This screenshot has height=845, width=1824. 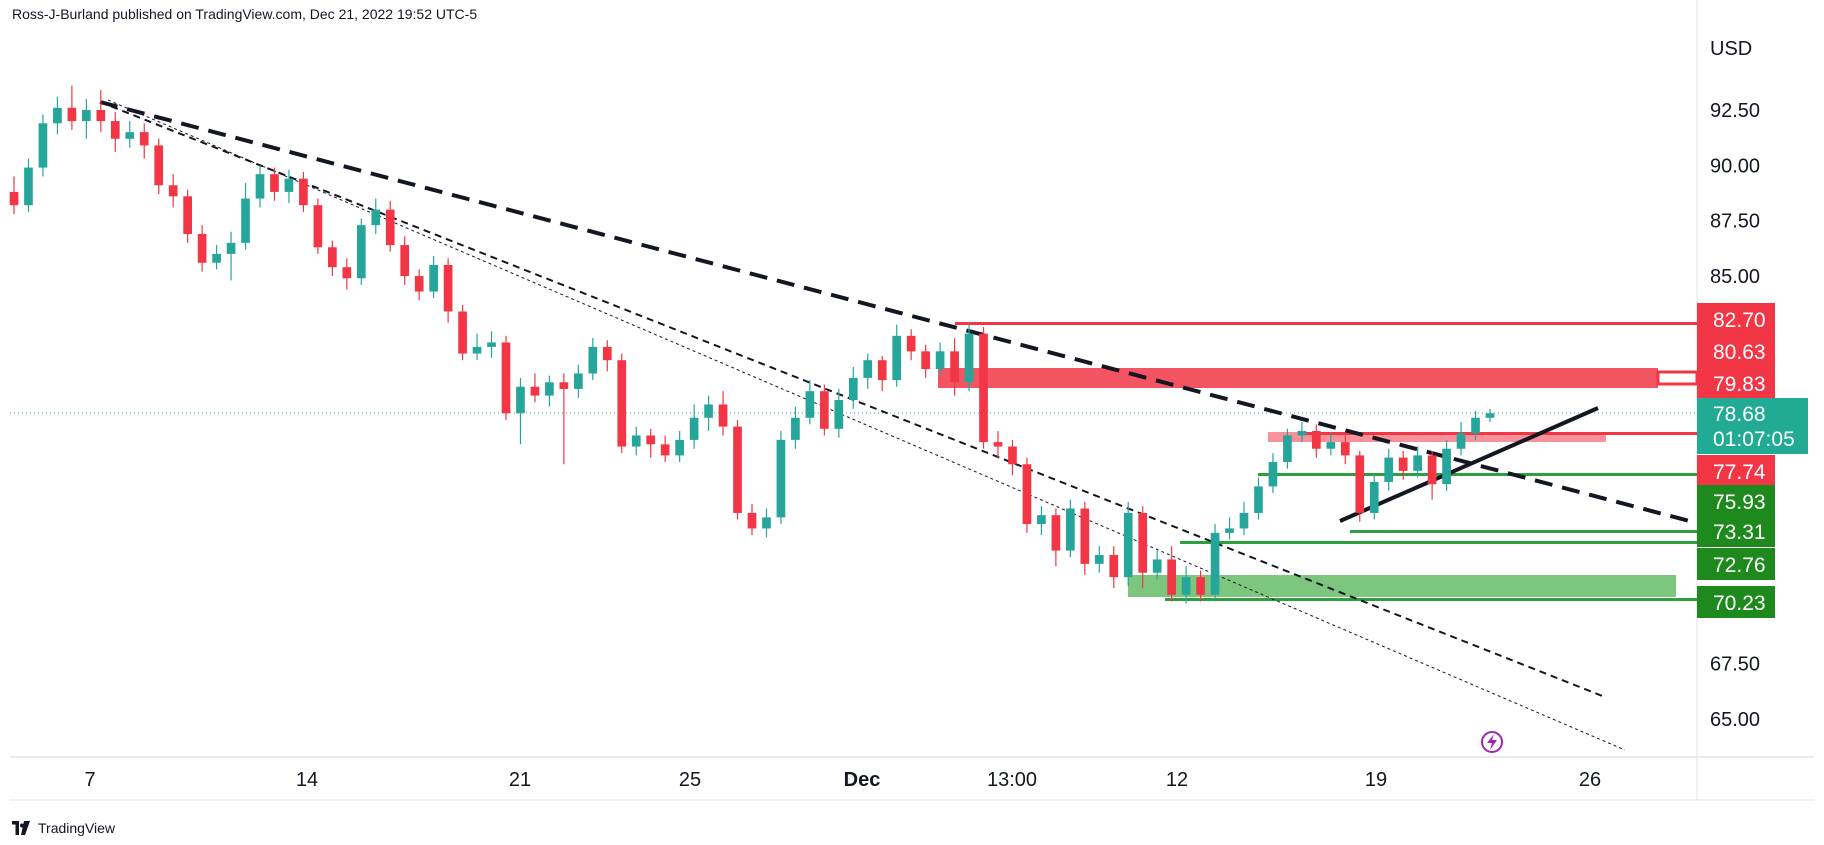 I want to click on tradingview-logo-icon, so click(x=21, y=828).